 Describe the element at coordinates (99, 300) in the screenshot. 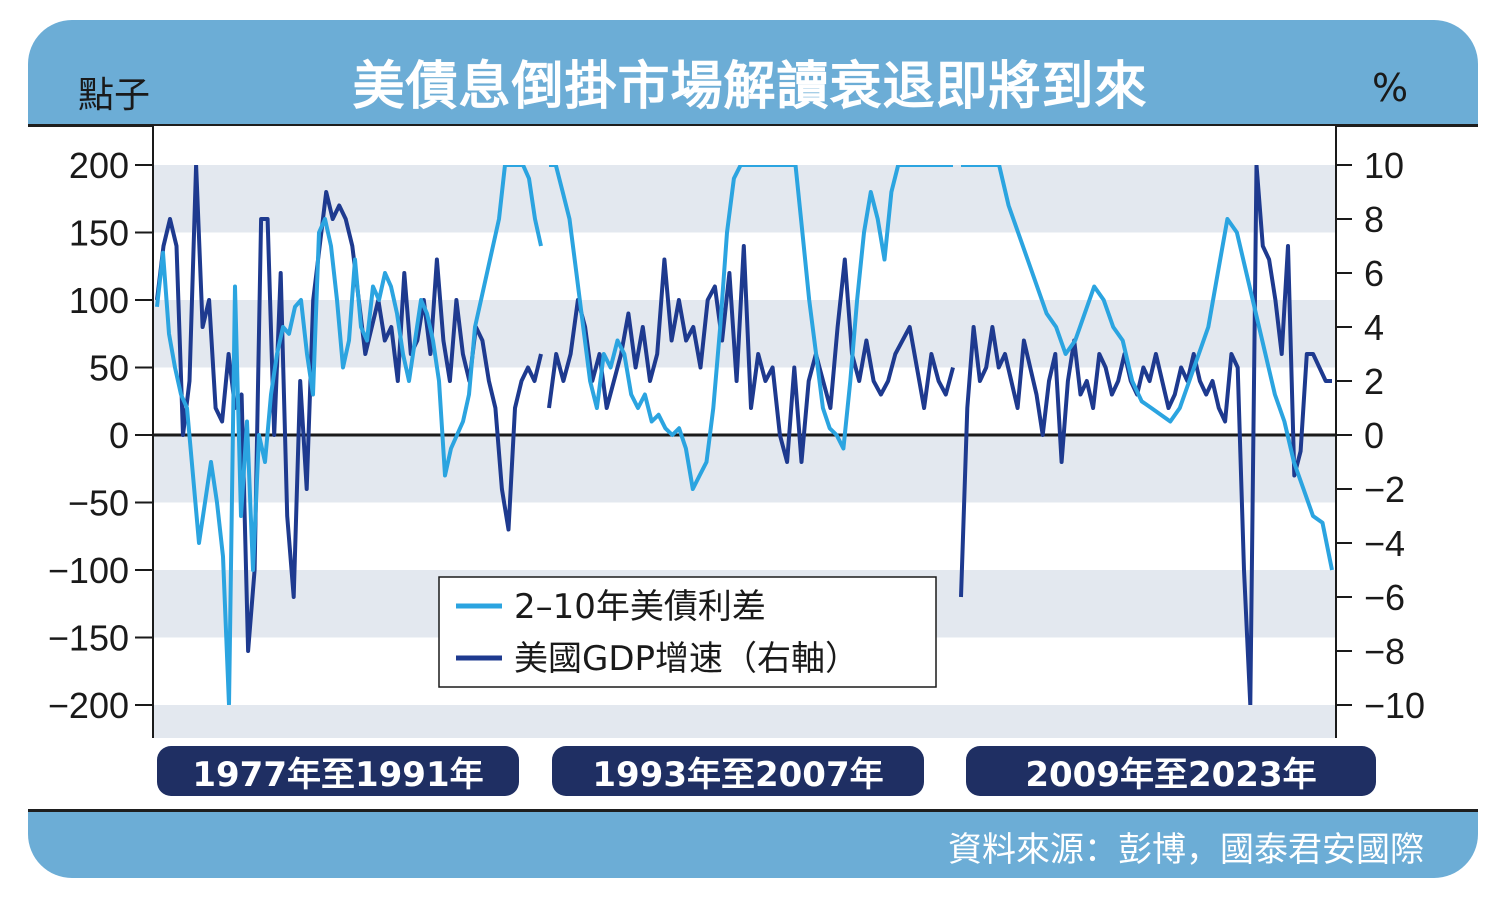

I see `left-tick-label: 100` at that location.